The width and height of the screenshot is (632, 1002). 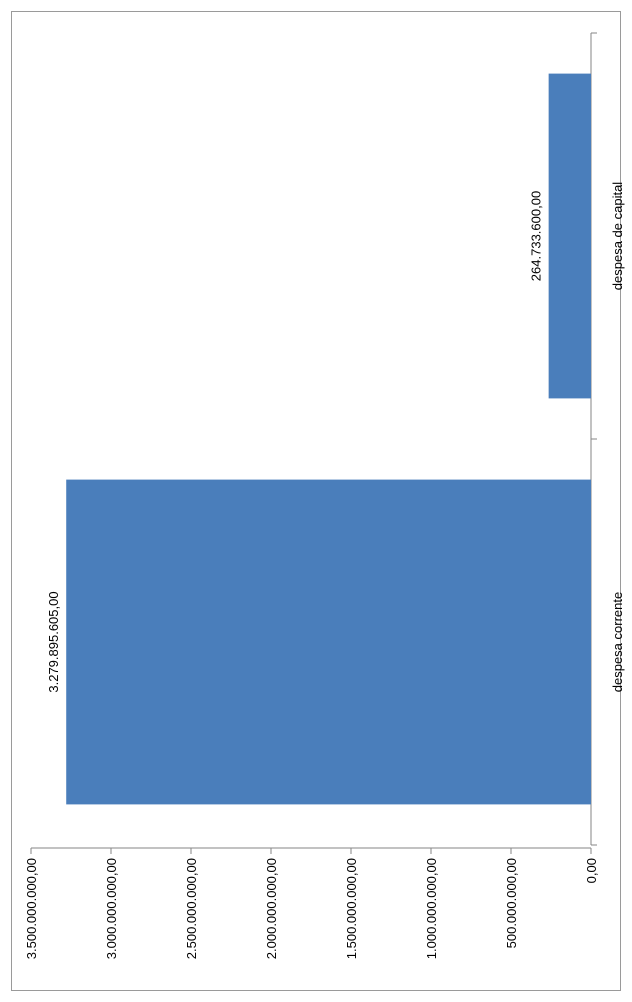 What do you see at coordinates (431, 908) in the screenshot?
I see `value-tick-label: 1.000.000.000,00` at bounding box center [431, 908].